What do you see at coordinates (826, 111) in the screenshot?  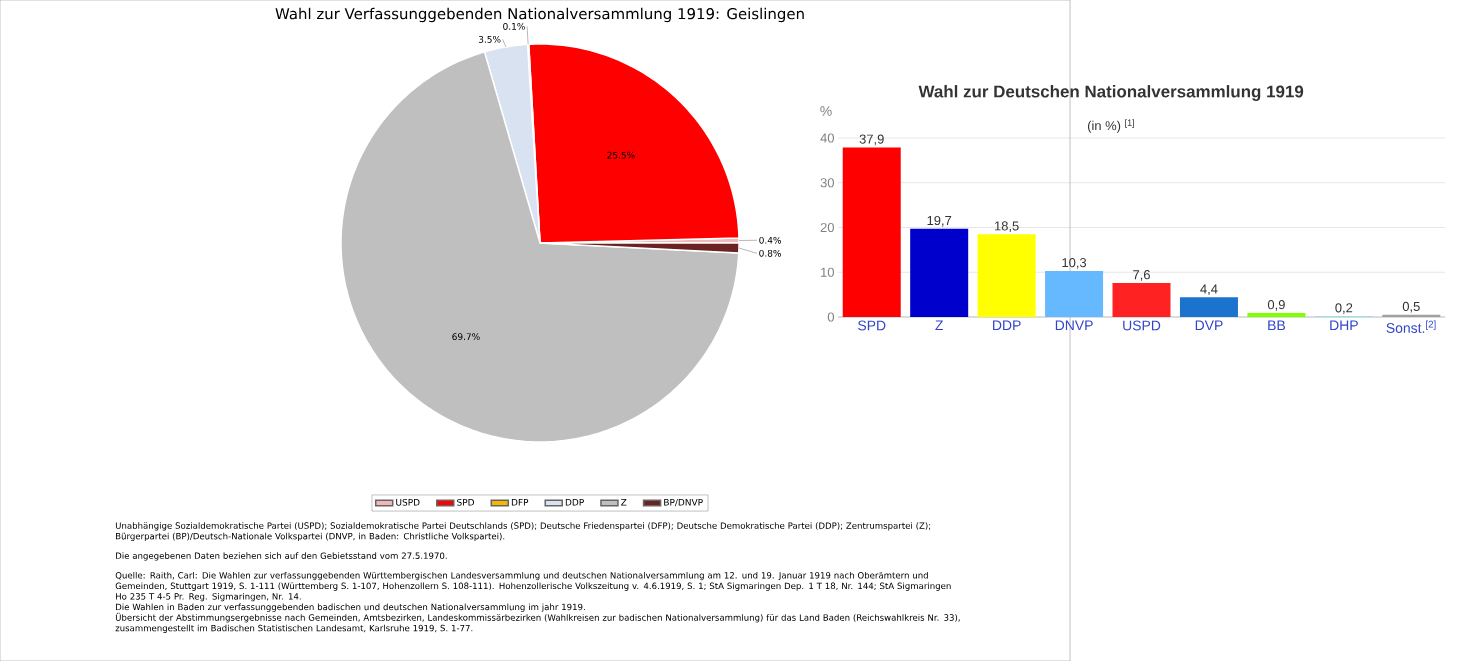 I see `y-axis-title: %` at bounding box center [826, 111].